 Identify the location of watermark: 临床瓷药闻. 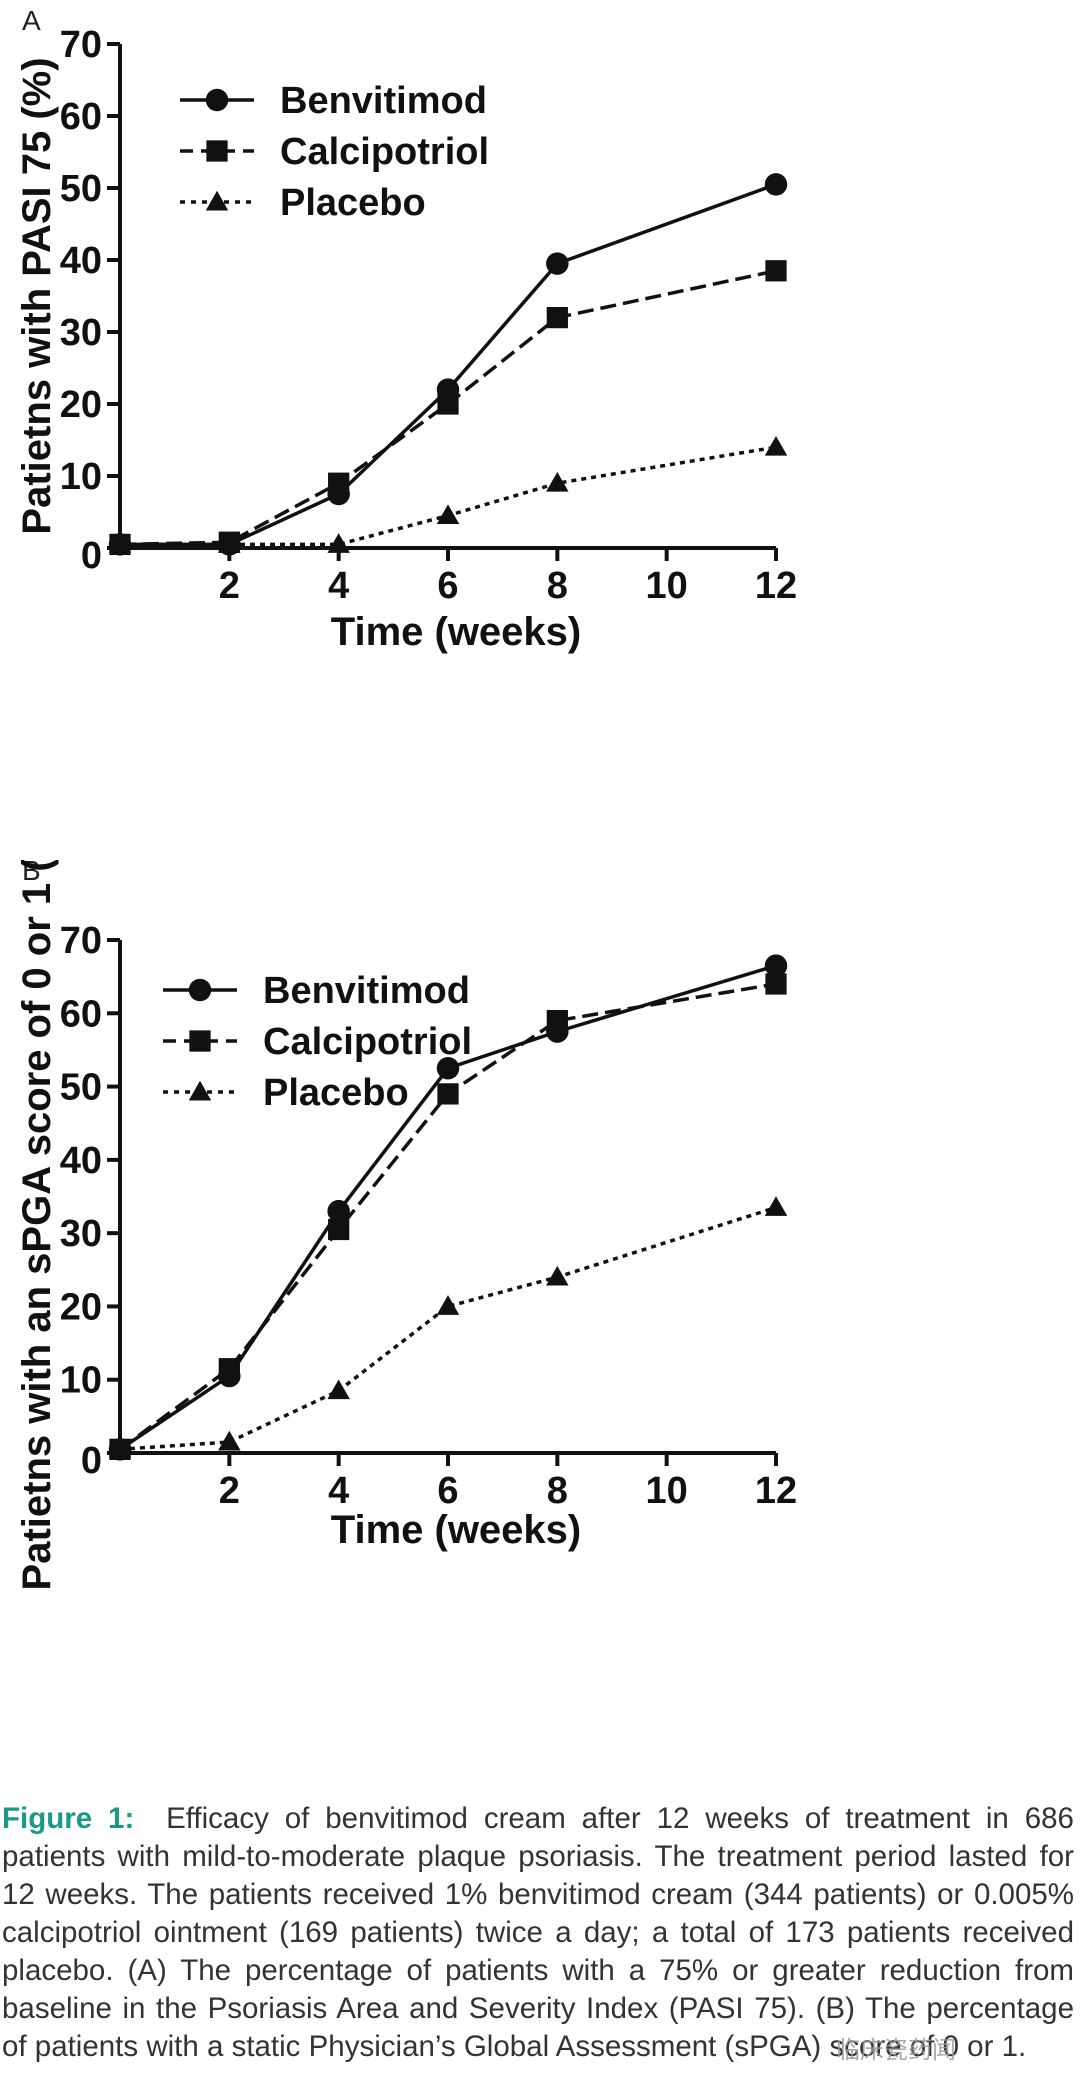
(896, 2050).